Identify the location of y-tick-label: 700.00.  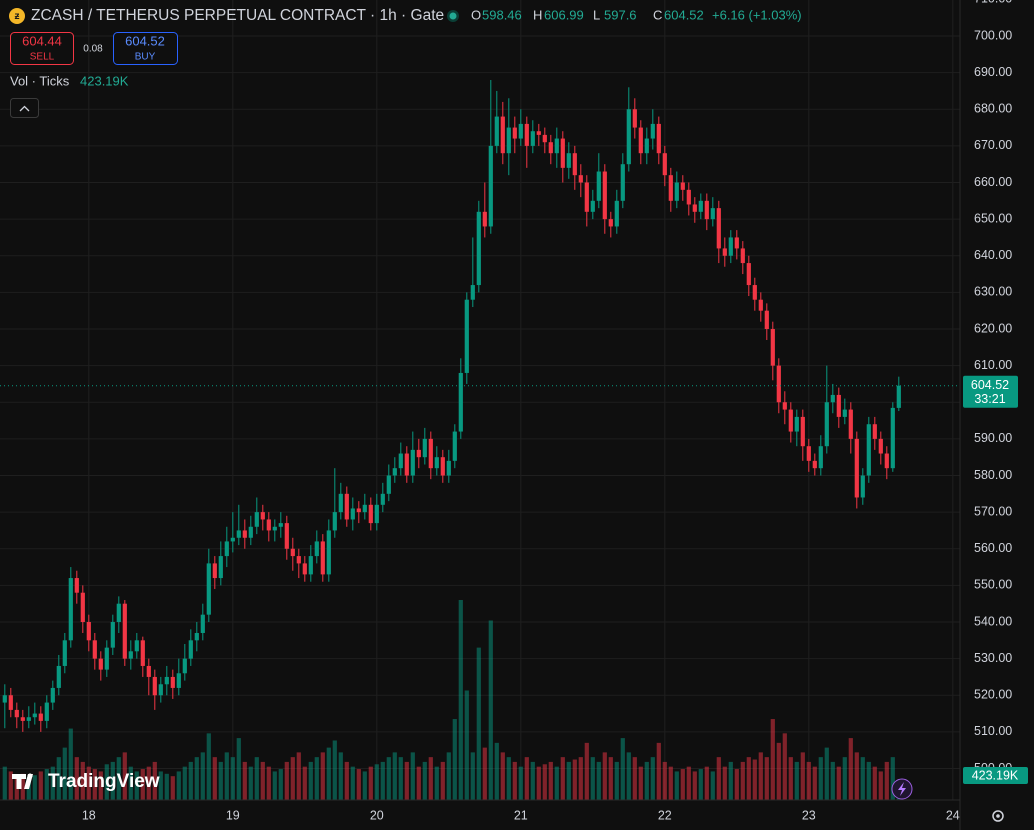
(993, 35).